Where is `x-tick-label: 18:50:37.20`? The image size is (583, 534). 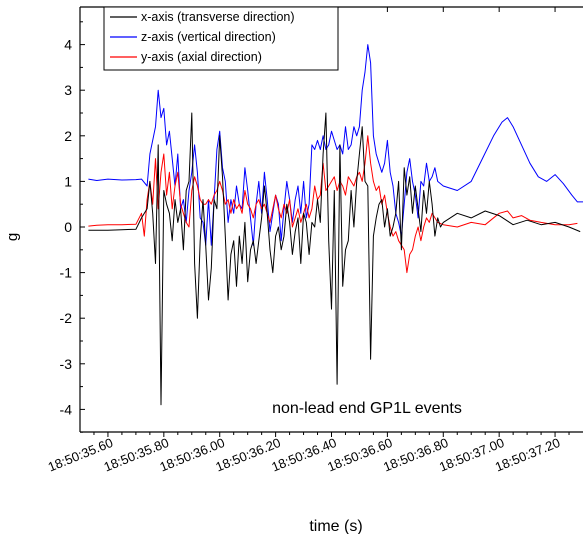 x-tick-label: 18:50:37.20 is located at coordinates (527, 455).